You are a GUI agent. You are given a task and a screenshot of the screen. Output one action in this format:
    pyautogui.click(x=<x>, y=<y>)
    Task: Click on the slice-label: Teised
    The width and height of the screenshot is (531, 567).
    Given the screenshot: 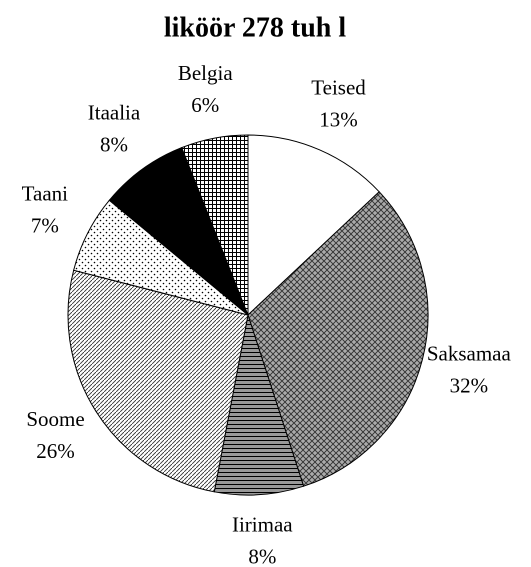 What is the action you would take?
    pyautogui.click(x=338, y=88)
    